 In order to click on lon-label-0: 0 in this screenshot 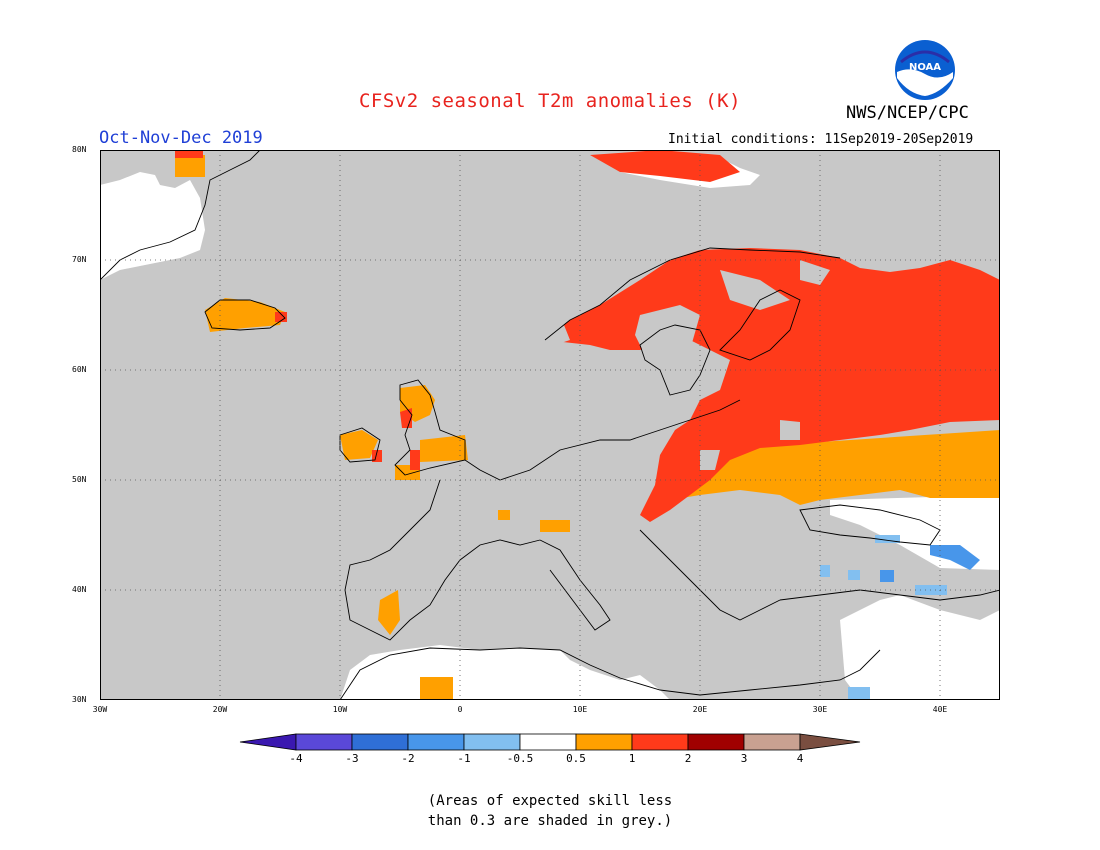, I will do `click(460, 709)`.